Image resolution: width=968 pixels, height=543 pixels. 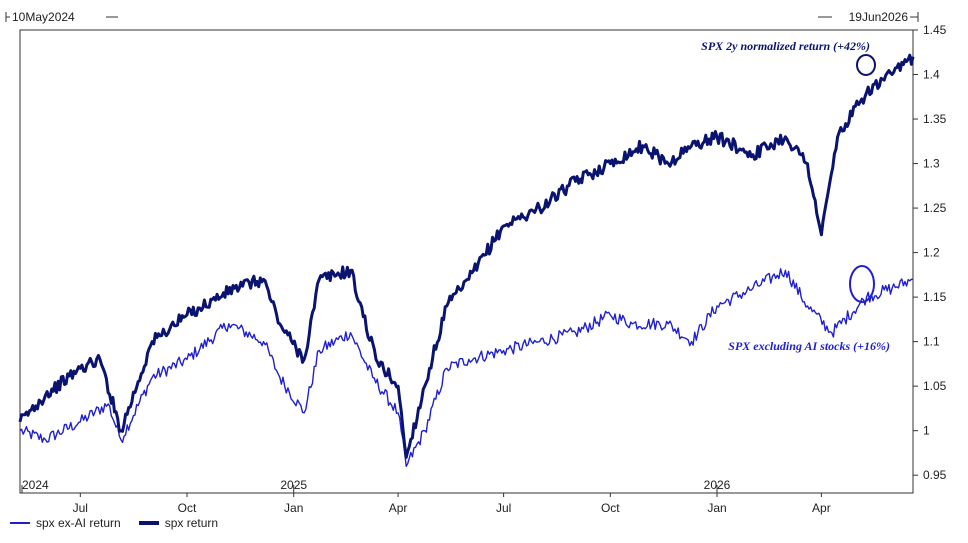 I want to click on y-tick-label: 1.05, so click(x=935, y=386).